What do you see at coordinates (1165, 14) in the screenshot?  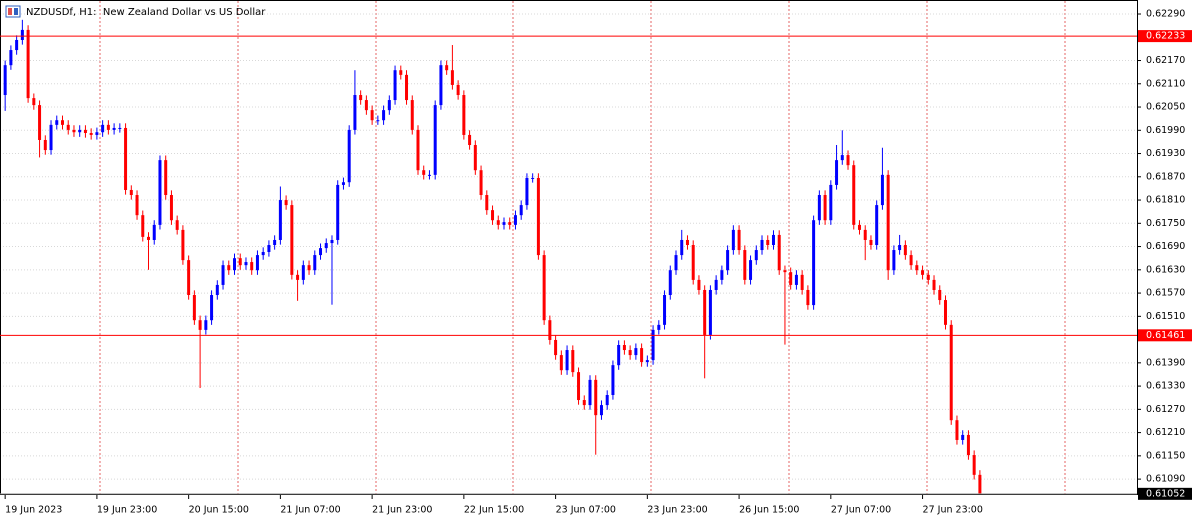 I see `y-tick-label: 0.62290` at bounding box center [1165, 14].